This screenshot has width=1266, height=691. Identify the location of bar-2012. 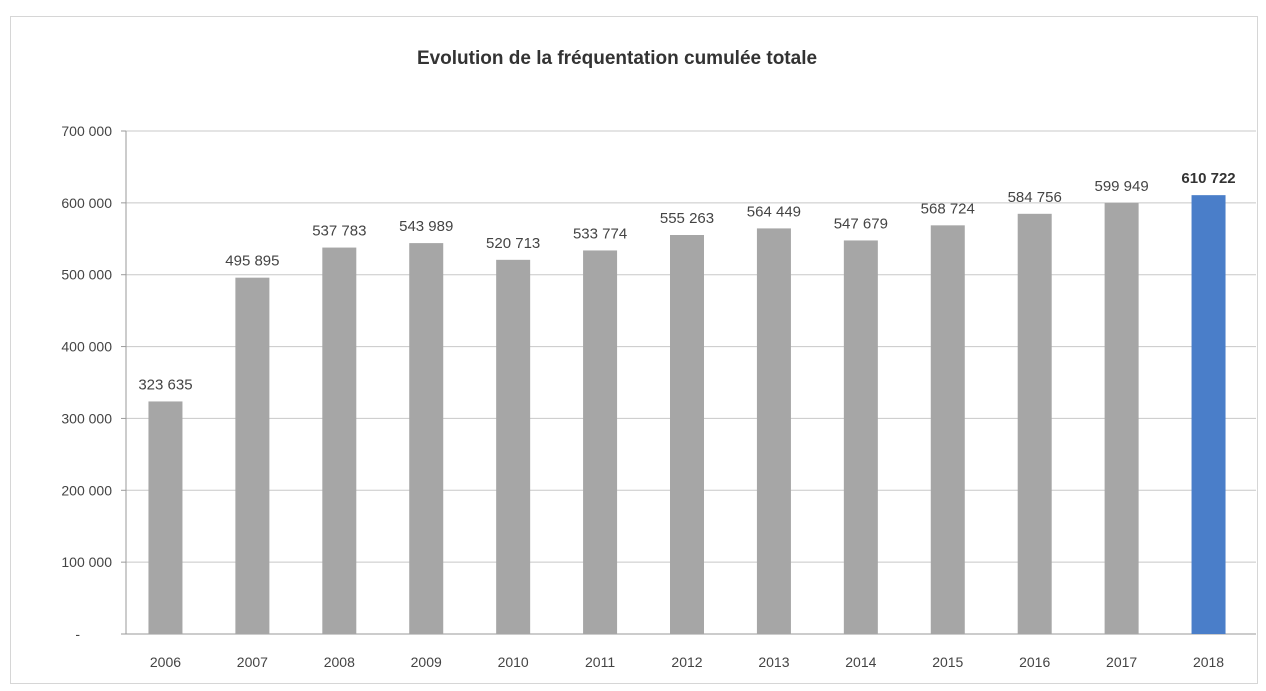
(687, 434).